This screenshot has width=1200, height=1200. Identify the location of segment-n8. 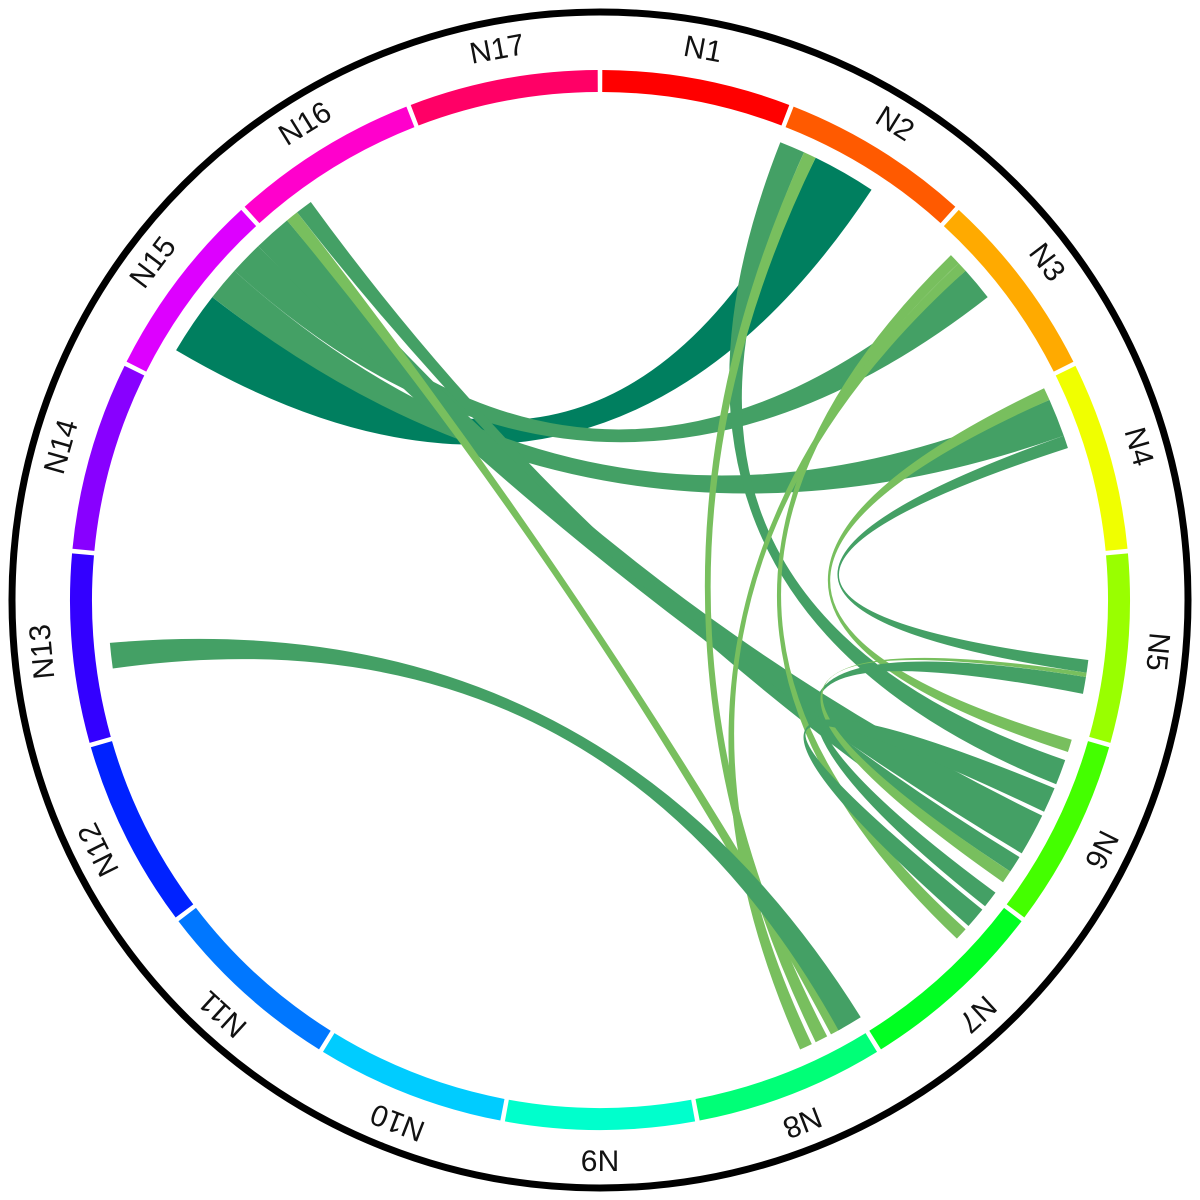
(786, 1077).